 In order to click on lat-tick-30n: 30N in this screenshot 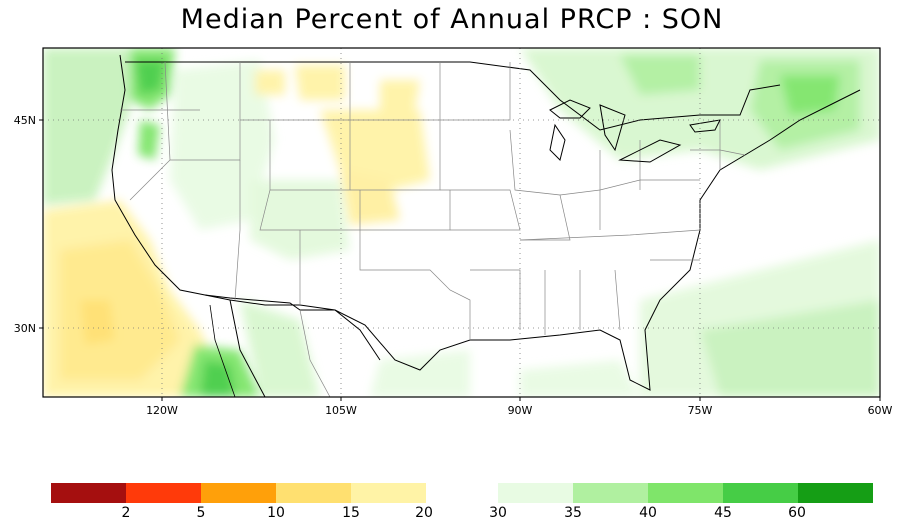, I will do `click(25, 328)`.